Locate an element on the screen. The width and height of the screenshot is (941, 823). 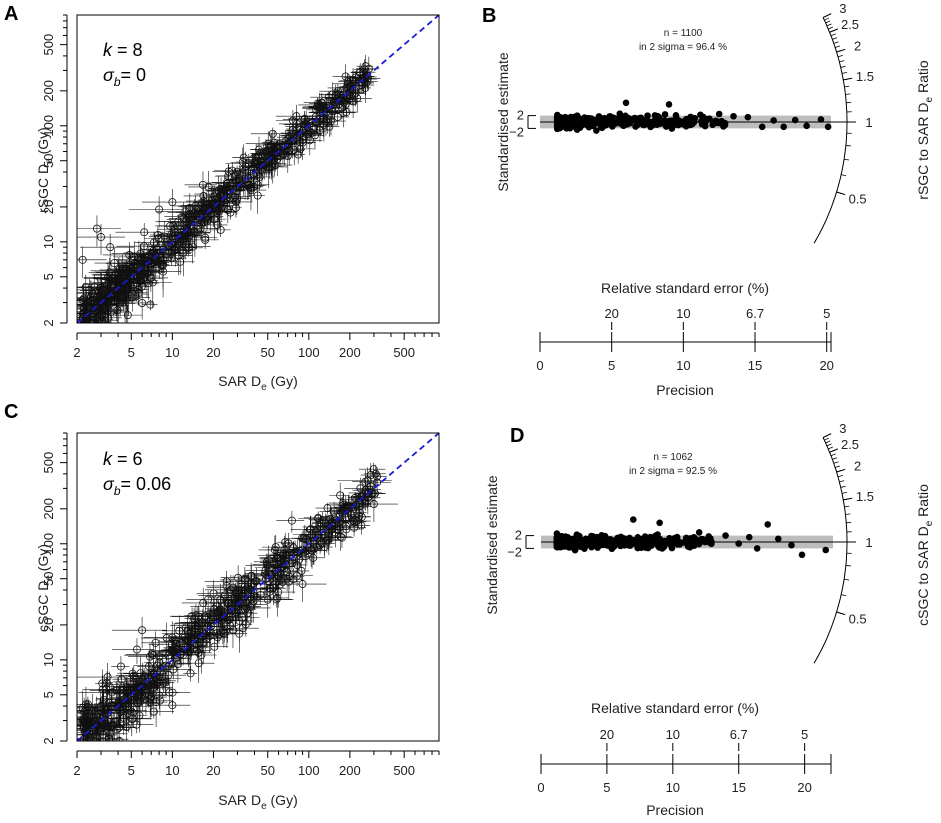
x-tick-label: 5 is located at coordinates (131, 352).